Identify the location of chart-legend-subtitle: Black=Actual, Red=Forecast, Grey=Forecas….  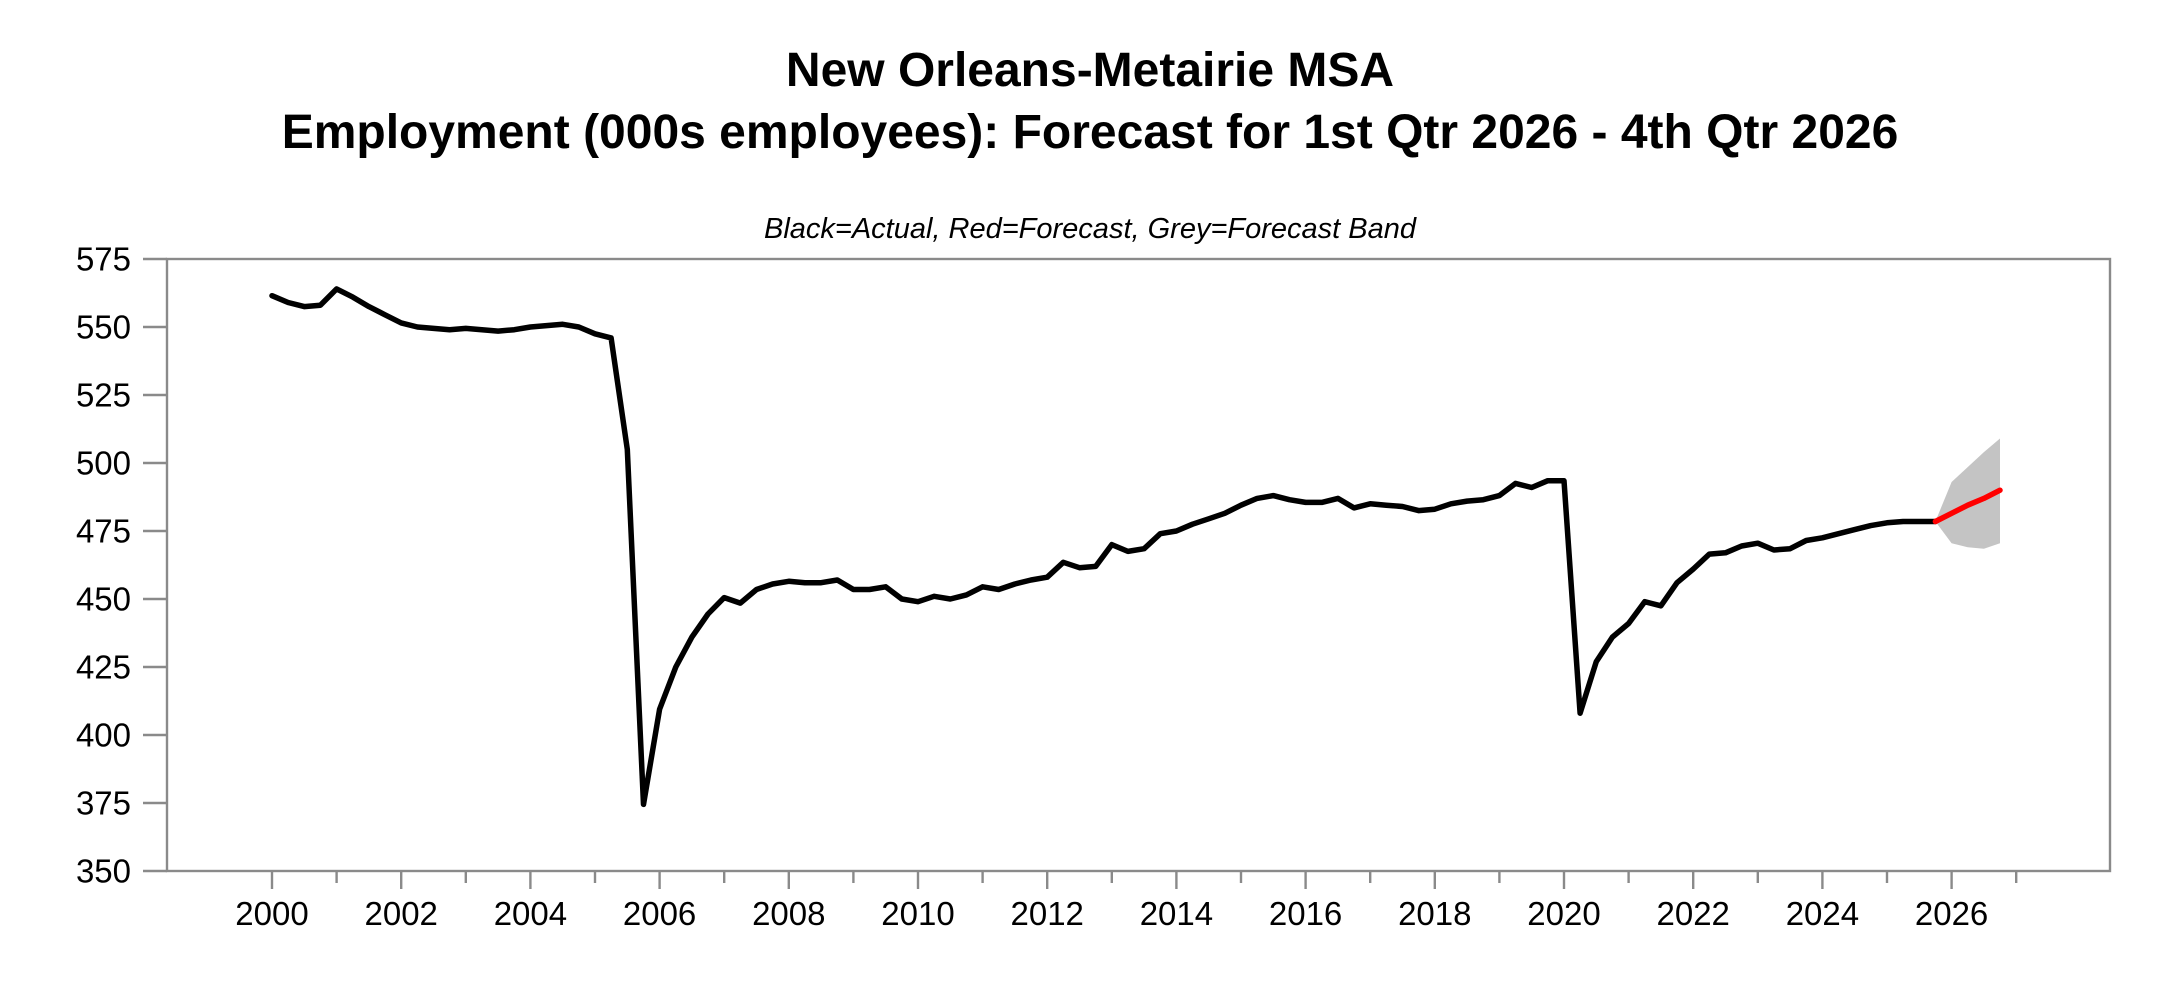
(1090, 229).